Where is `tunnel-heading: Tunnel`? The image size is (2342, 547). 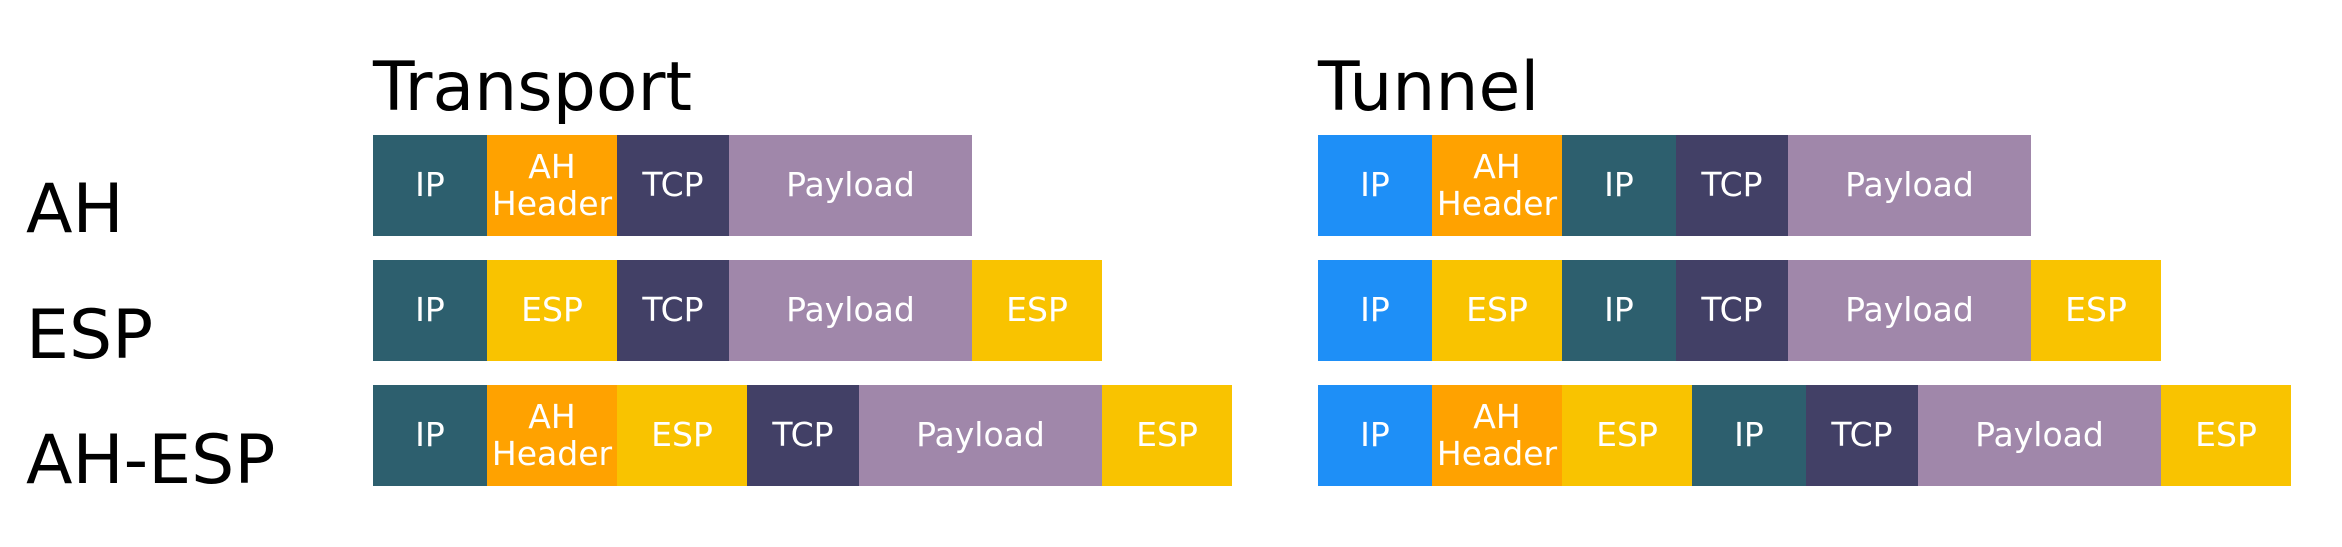 tunnel-heading: Tunnel is located at coordinates (1429, 87).